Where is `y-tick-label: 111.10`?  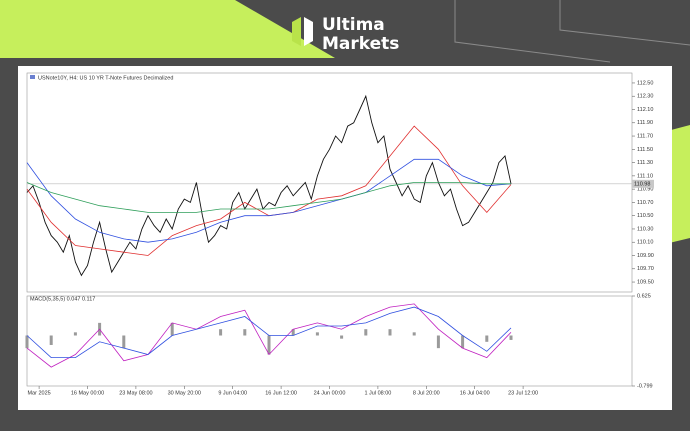
y-tick-label: 111.10 is located at coordinates (645, 176).